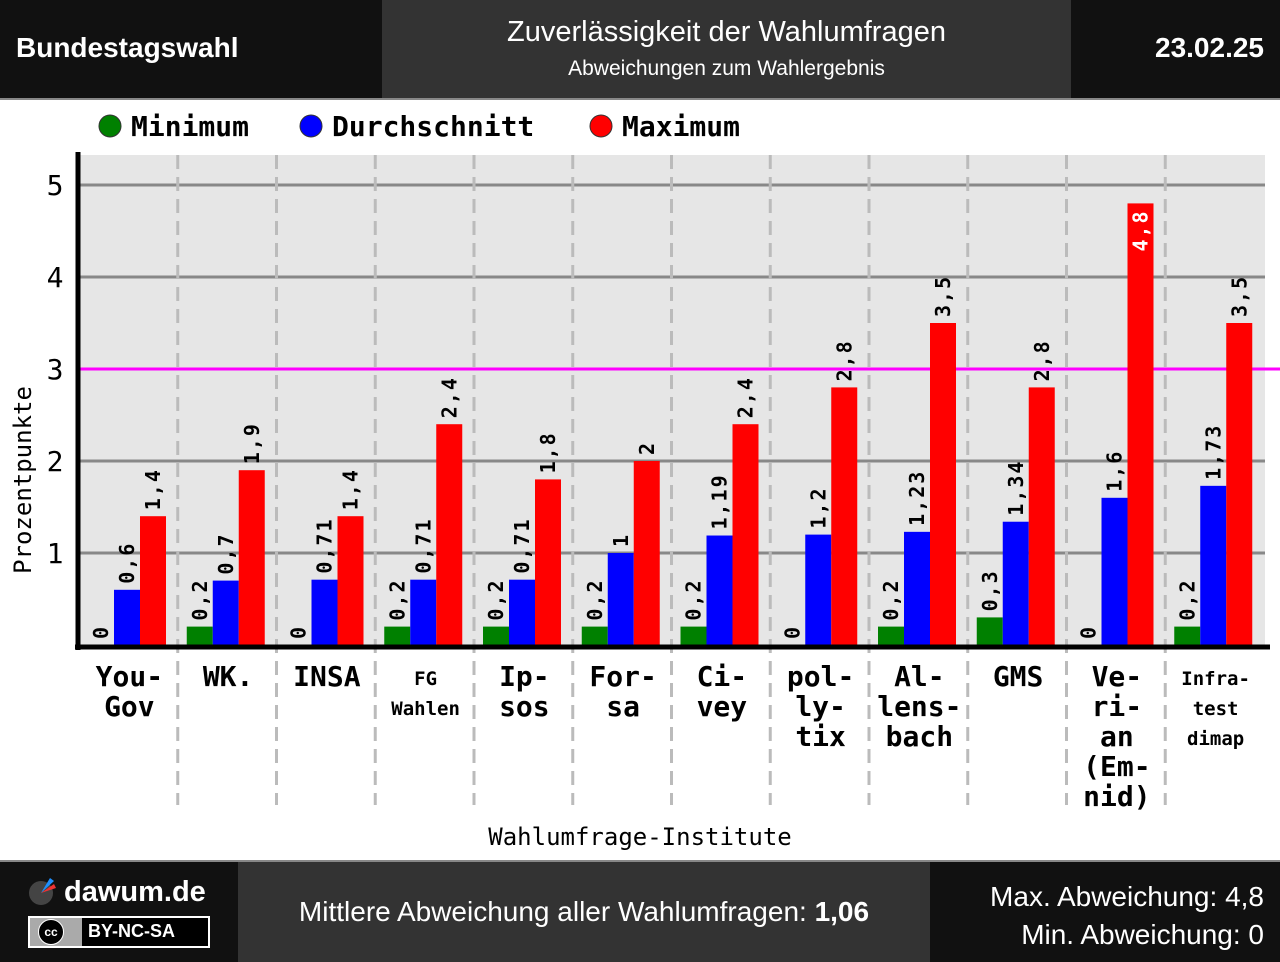 The width and height of the screenshot is (1280, 962). Describe the element at coordinates (820, 706) in the screenshot. I see `x-tick-label: ly-` at that location.